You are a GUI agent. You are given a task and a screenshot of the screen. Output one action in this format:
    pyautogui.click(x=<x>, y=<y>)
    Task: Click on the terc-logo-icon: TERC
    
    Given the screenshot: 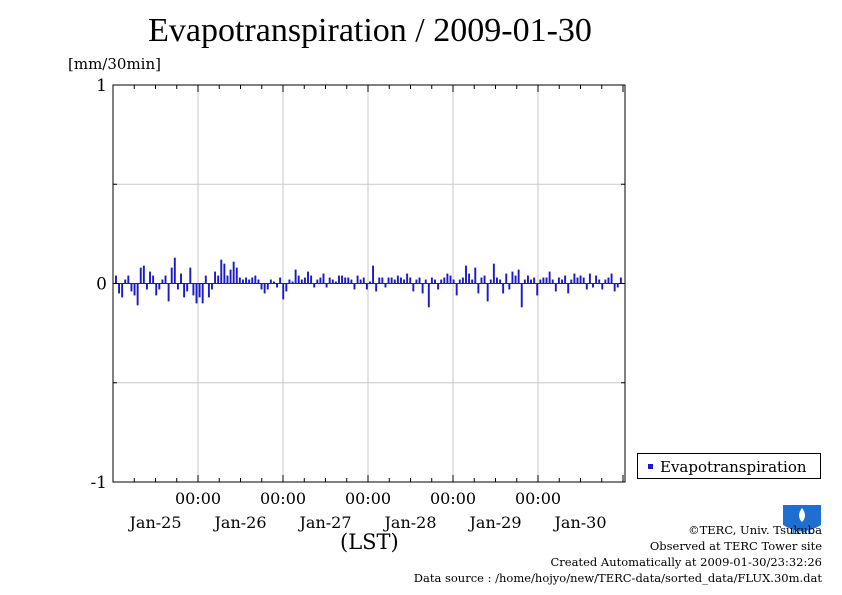 What is the action you would take?
    pyautogui.click(x=802, y=520)
    